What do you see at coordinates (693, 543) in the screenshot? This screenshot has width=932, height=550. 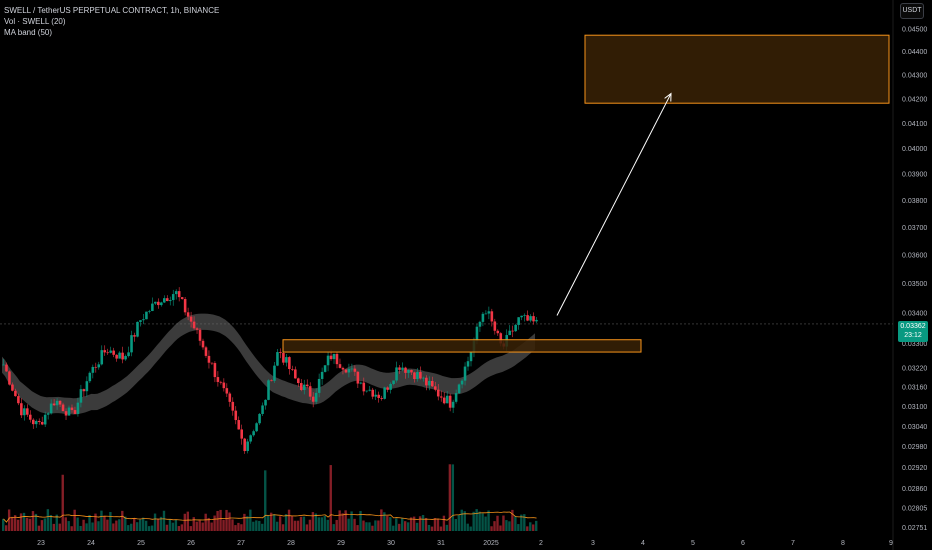 I see `x-tick-label: 5` at bounding box center [693, 543].